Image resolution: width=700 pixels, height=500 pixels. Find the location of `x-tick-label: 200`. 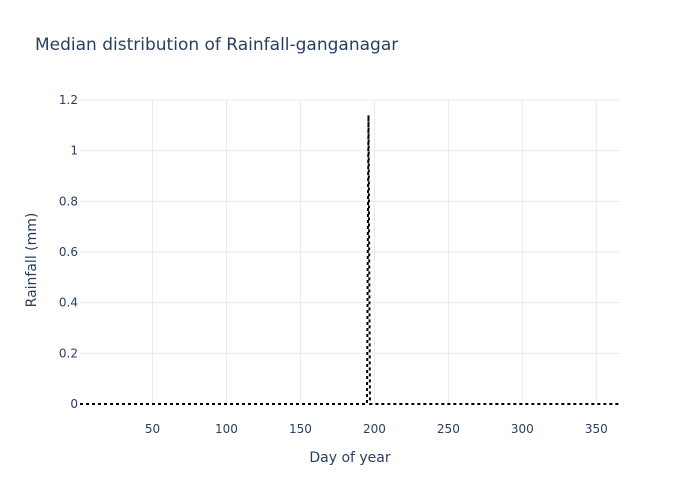

x-tick-label: 200 is located at coordinates (374, 429).